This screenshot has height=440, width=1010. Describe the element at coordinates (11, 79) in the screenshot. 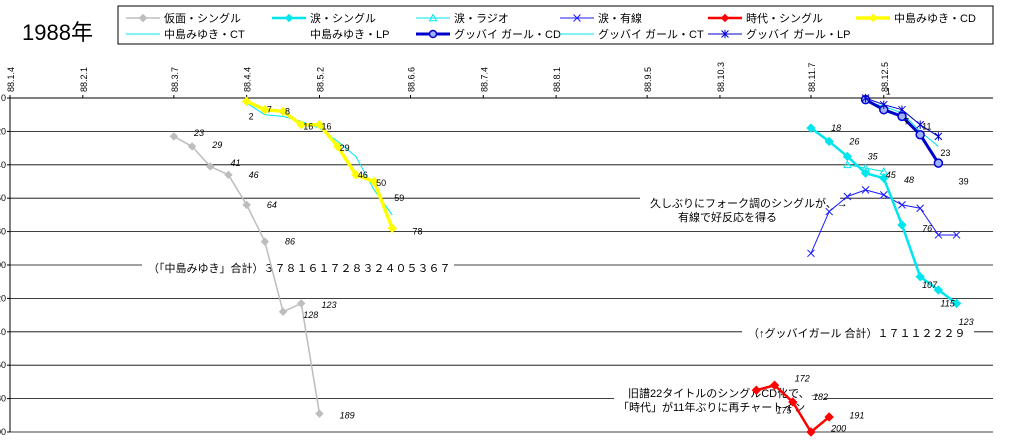

I see `x-tick-label: 88.1.4` at that location.